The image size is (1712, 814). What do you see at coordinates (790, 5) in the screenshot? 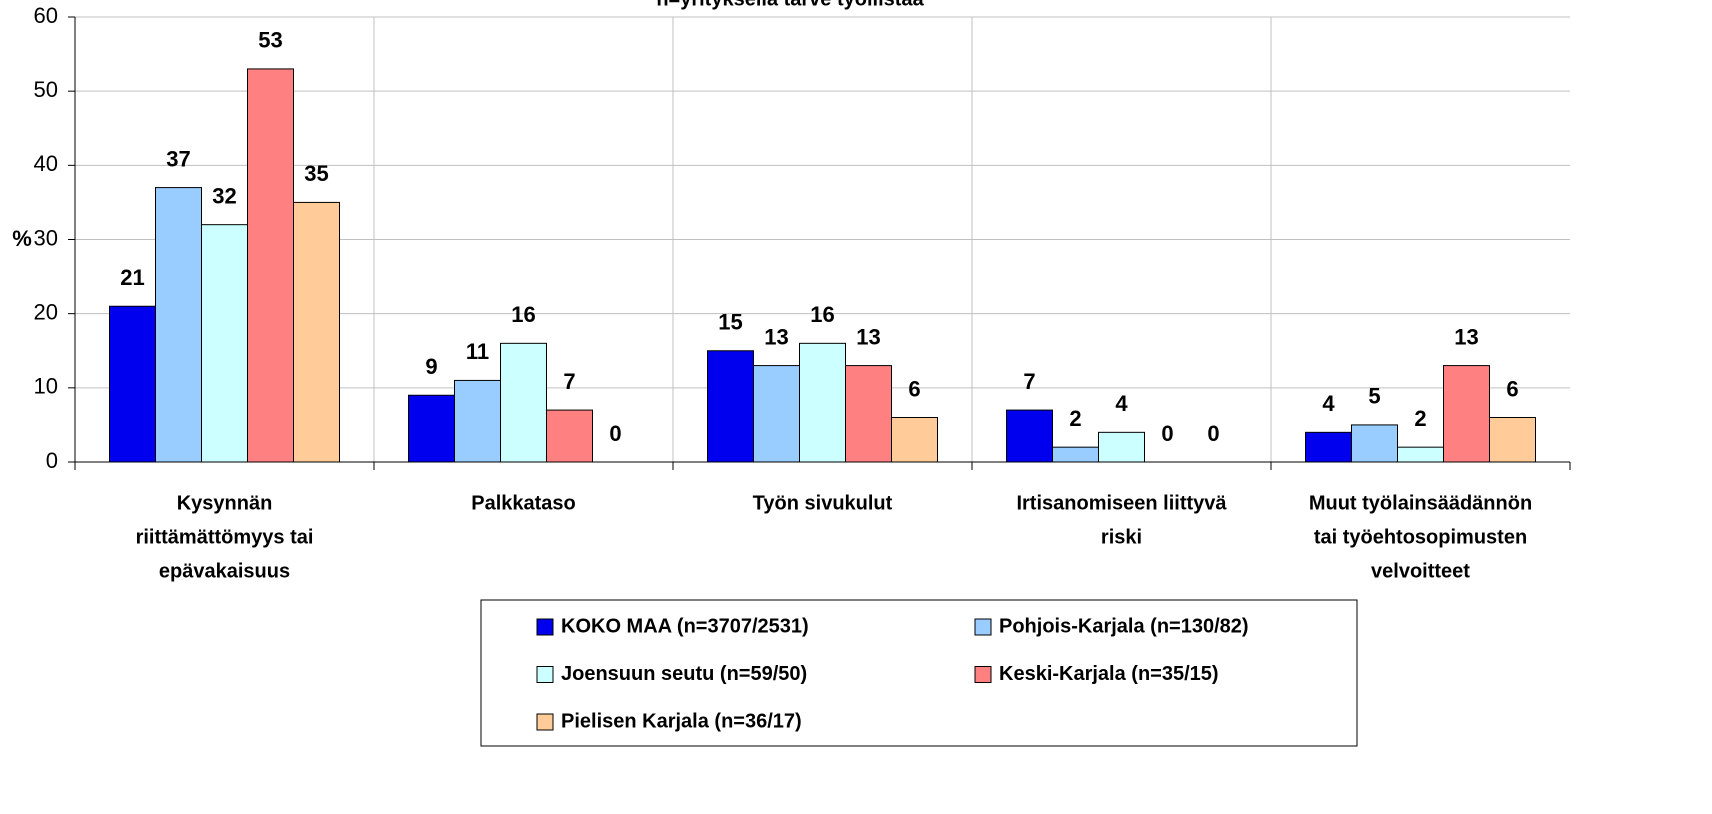
I see `chart-title: n=yrityksellä tarve työllistää` at bounding box center [790, 5].